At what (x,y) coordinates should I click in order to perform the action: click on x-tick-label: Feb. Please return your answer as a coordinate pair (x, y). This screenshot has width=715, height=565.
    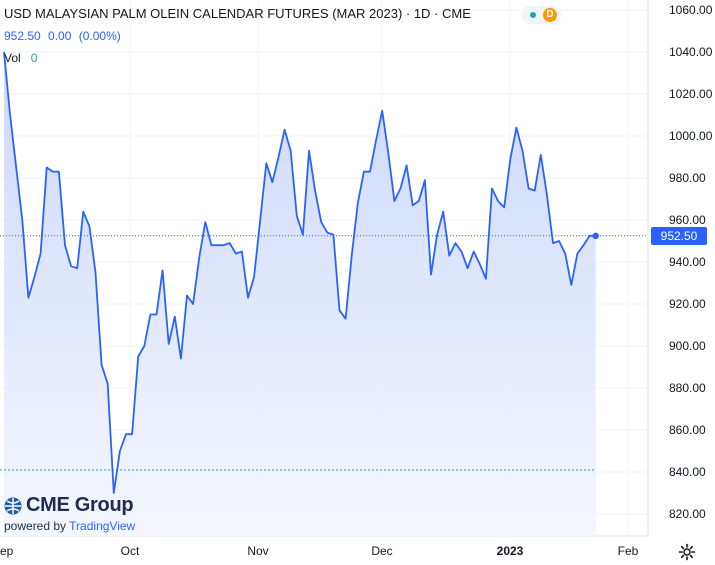
    Looking at the image, I should click on (628, 551).